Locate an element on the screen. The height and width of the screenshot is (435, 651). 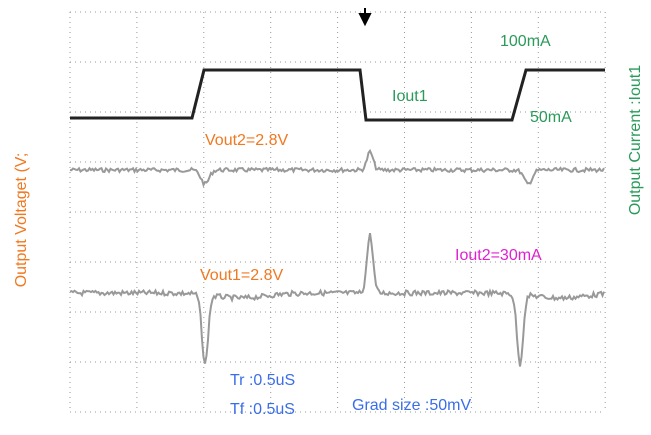
right-axis-label: Output Current :Iout1 is located at coordinates (635, 140).